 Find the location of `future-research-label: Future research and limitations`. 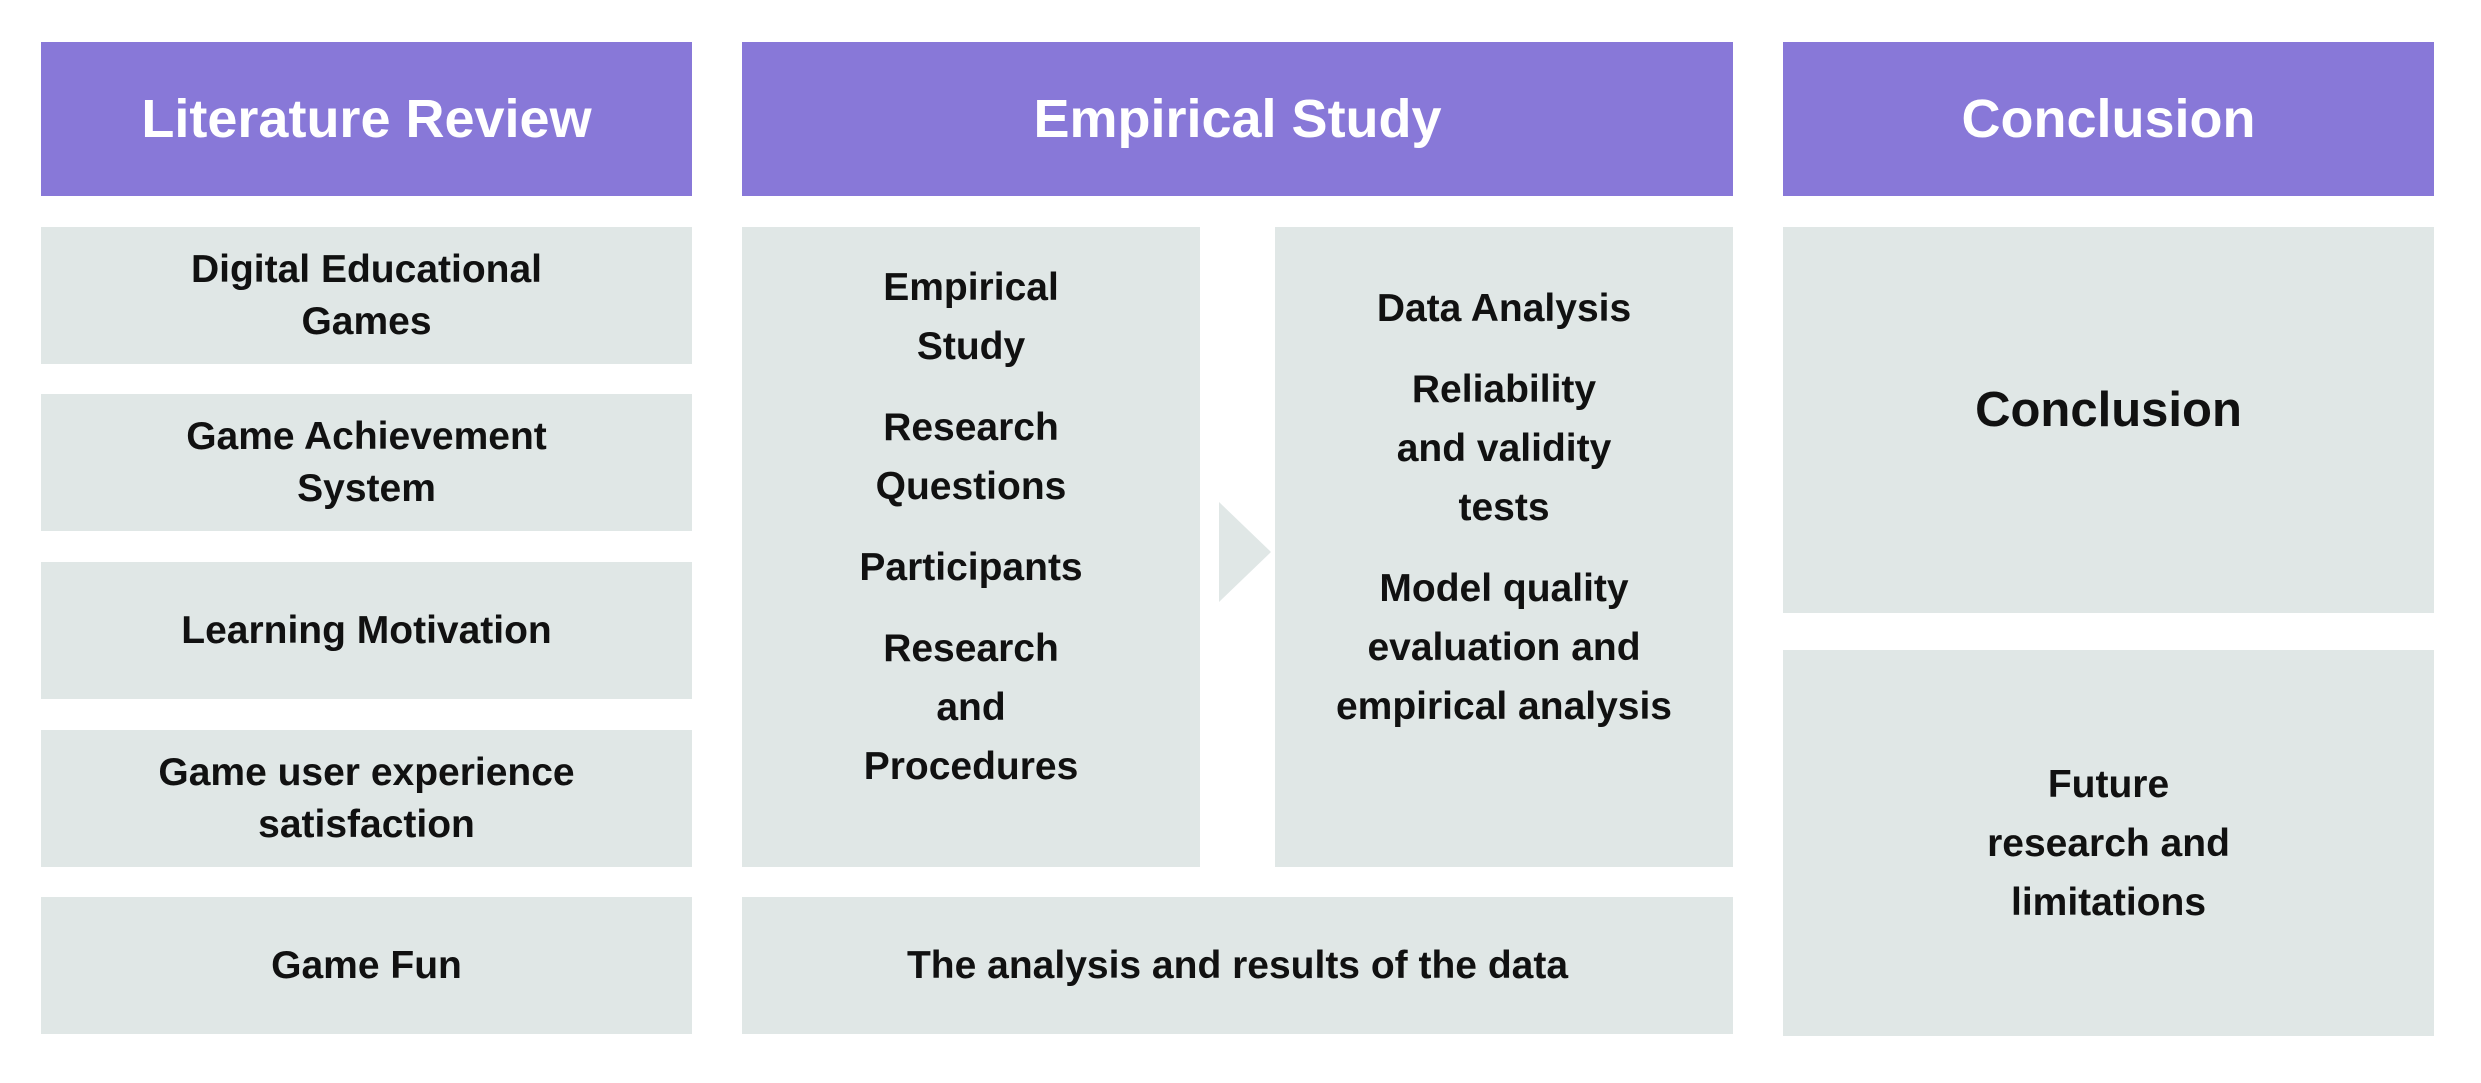

future-research-label: Future research and limitations is located at coordinates (2108, 843).